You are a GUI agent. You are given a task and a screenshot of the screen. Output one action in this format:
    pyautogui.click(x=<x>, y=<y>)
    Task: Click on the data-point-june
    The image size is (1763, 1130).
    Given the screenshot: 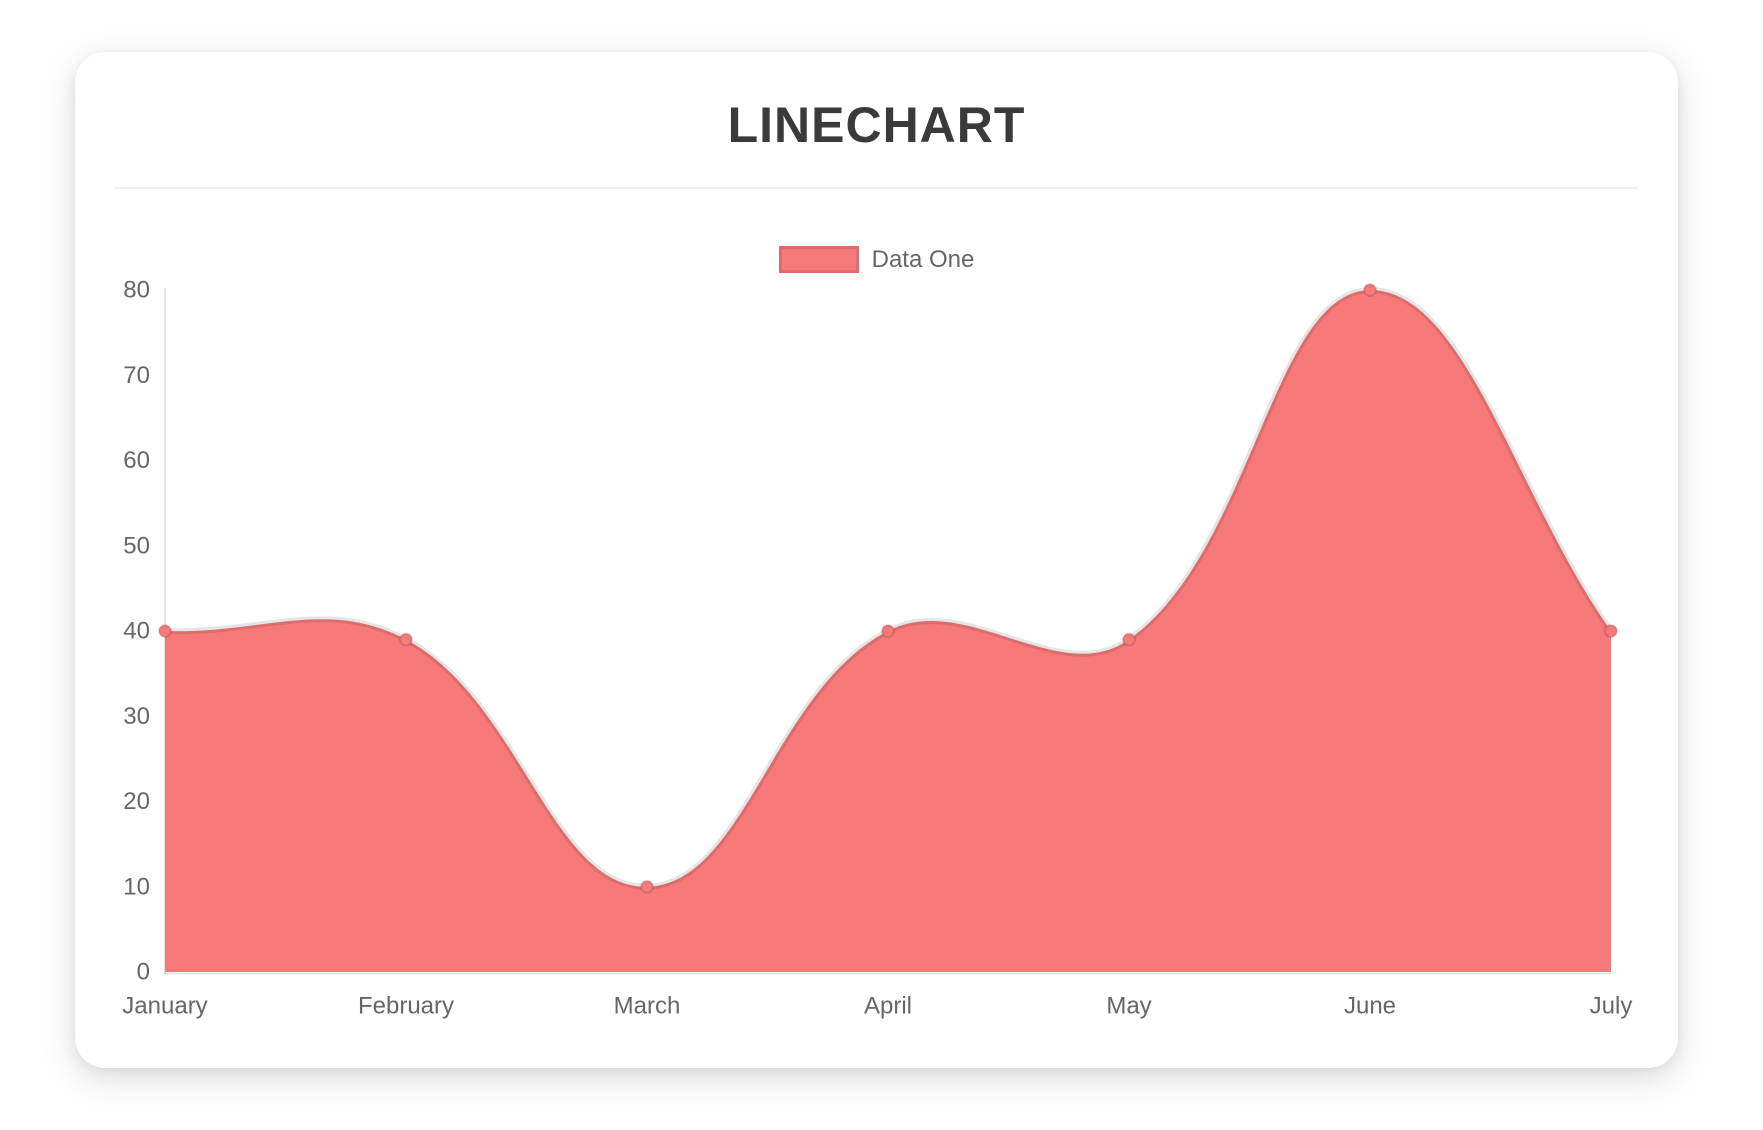 What is the action you would take?
    pyautogui.click(x=1370, y=290)
    